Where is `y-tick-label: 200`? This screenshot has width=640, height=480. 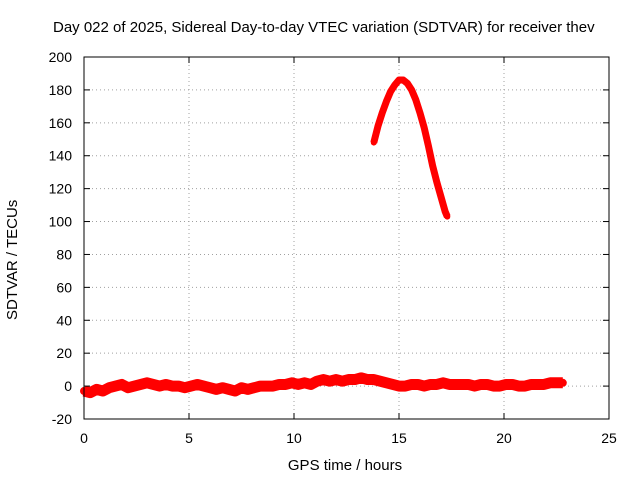
y-tick-label: 200 is located at coordinates (61, 57).